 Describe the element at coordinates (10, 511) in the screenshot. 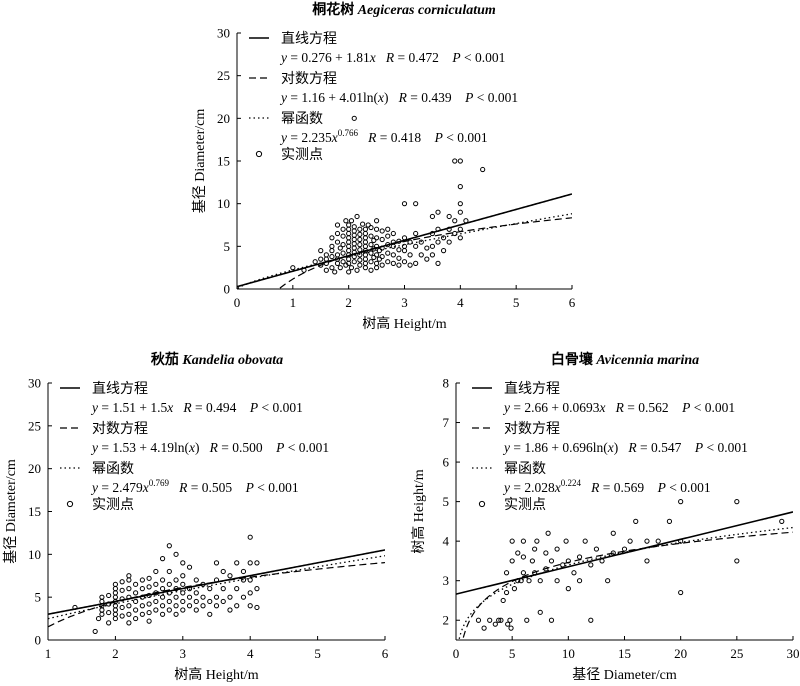

I see `y-axis-label: 基径 Diameter/cm` at that location.